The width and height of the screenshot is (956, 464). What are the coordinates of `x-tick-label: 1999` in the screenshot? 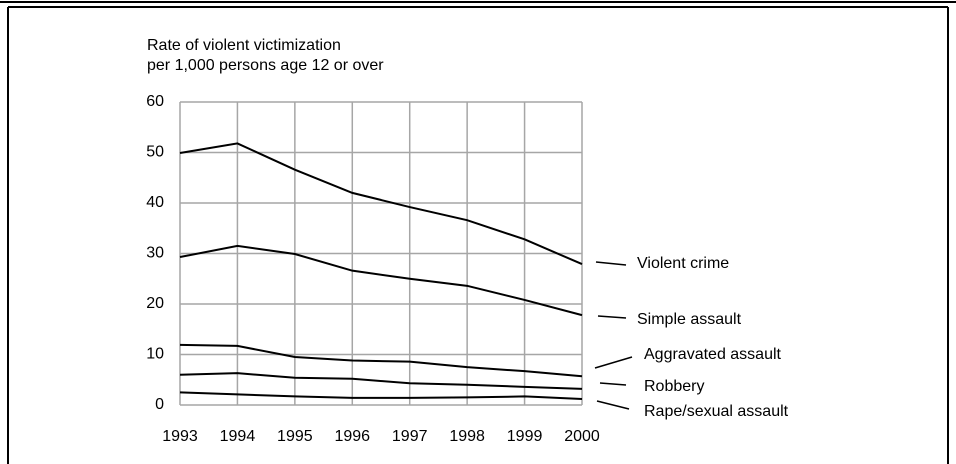 It's located at (525, 436).